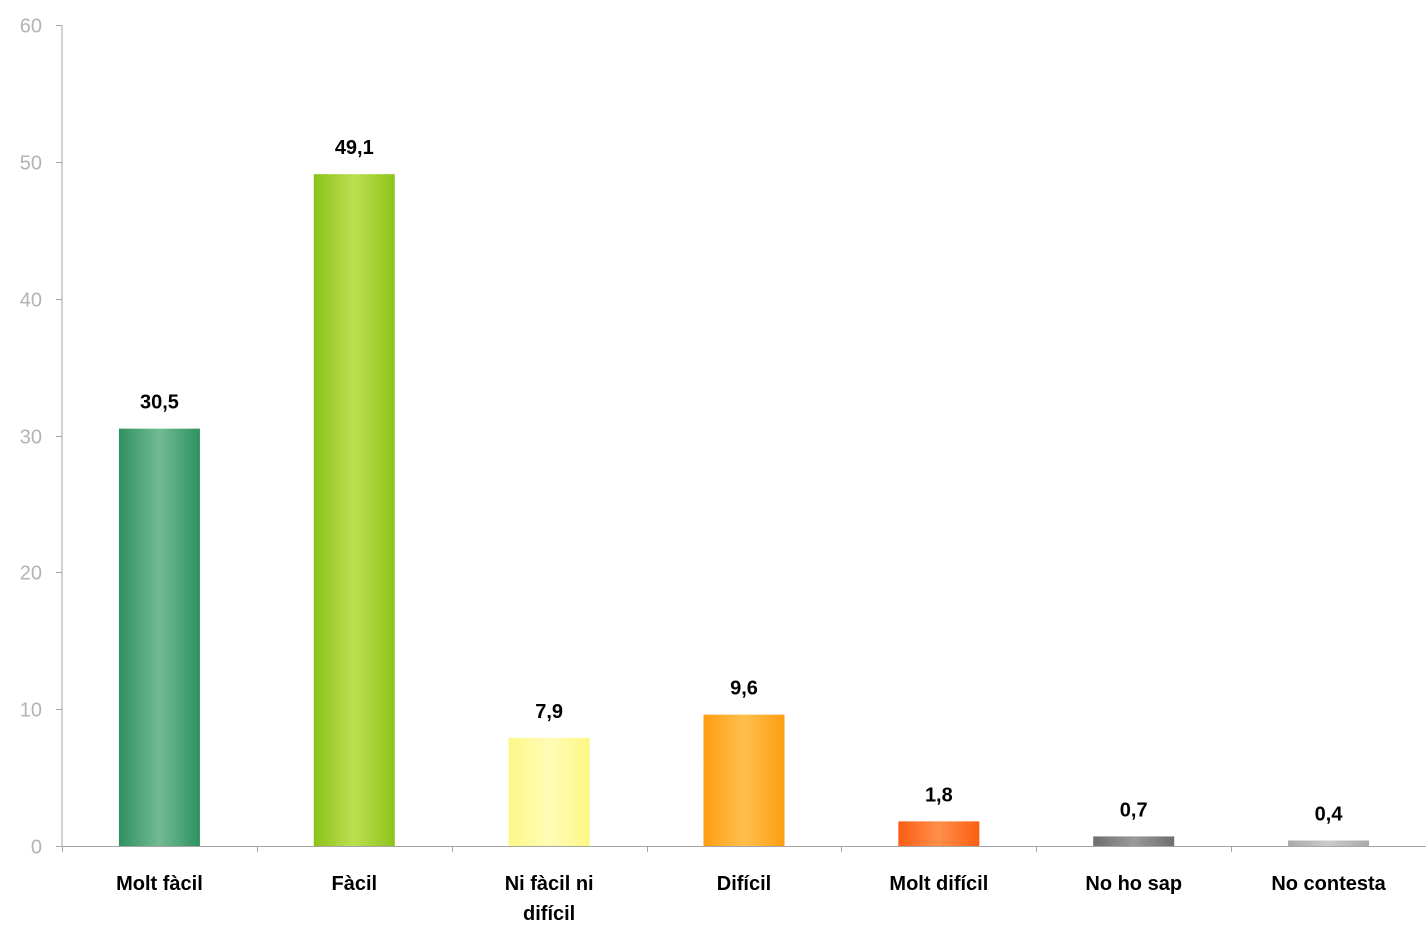 The image size is (1426, 928). I want to click on data-label: 7,9, so click(549, 712).